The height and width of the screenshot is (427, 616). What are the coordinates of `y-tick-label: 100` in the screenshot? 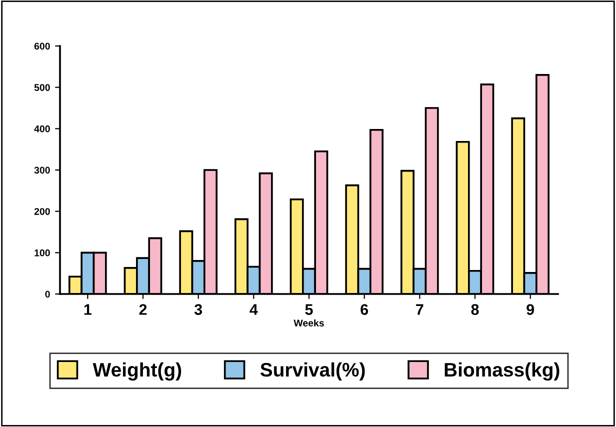 It's located at (42, 252).